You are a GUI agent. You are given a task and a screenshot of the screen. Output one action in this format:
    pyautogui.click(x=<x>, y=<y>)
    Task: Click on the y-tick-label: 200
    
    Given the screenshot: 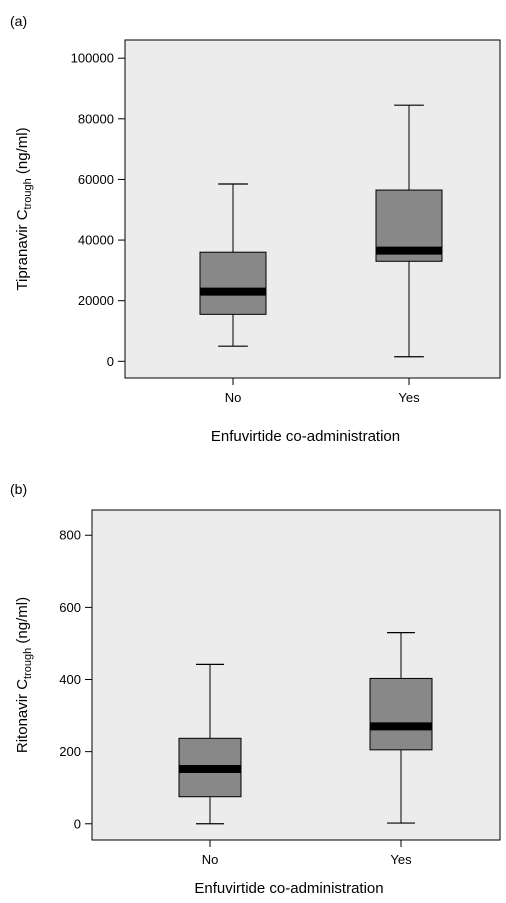 What is the action you would take?
    pyautogui.click(x=70, y=751)
    